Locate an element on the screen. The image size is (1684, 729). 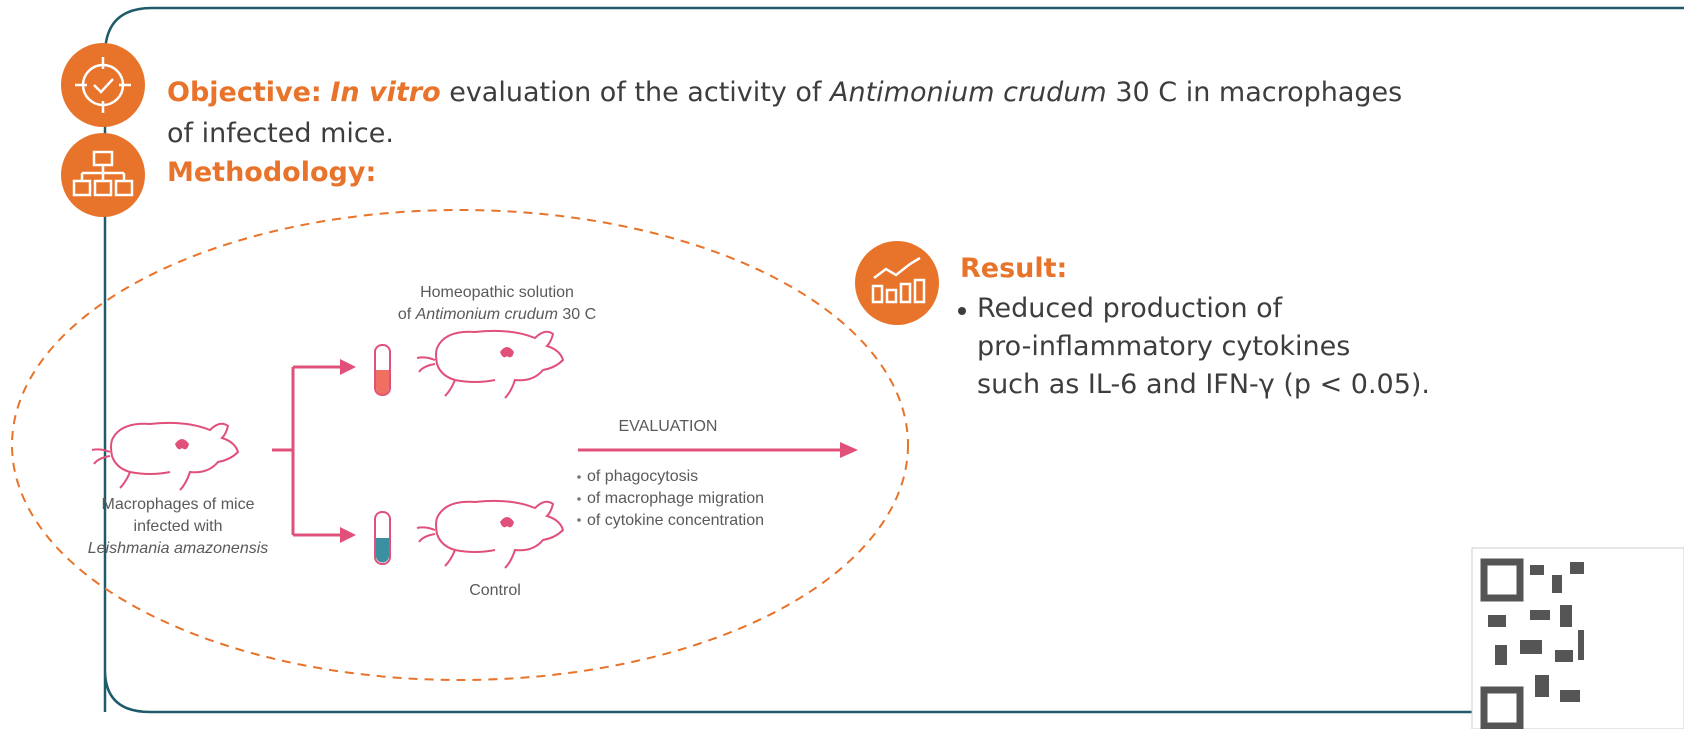
objective-icon is located at coordinates (103, 85).